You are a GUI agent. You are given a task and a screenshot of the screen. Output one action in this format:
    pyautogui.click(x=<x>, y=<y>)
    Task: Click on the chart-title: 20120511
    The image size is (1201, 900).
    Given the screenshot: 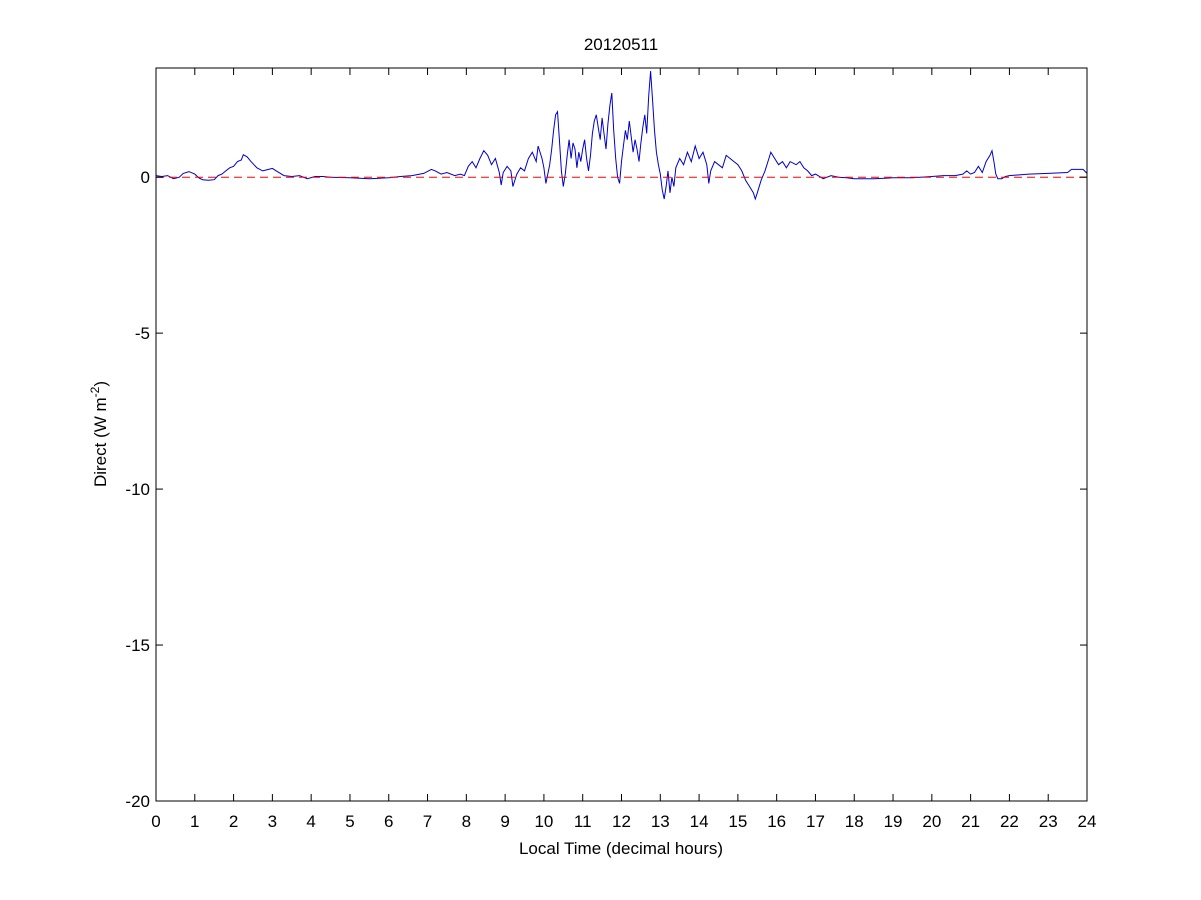 What is the action you would take?
    pyautogui.click(x=621, y=44)
    